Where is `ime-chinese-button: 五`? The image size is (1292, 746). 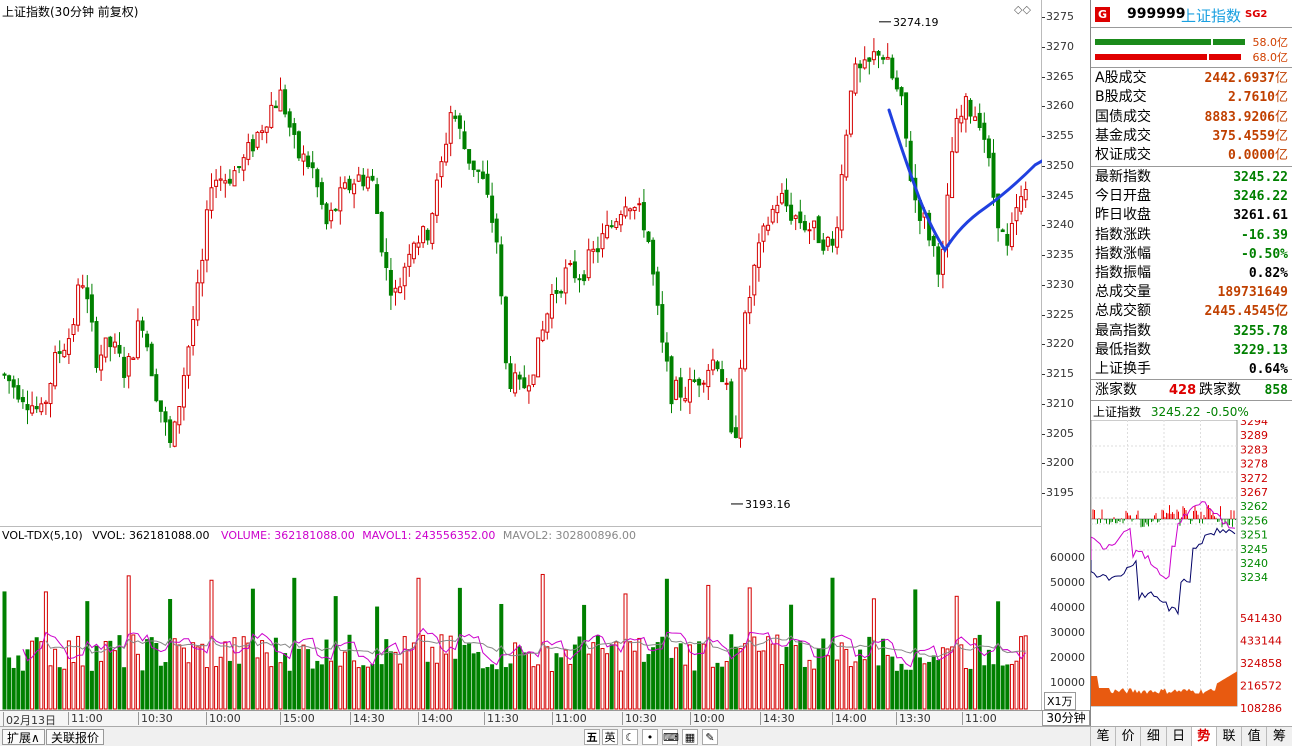
ime-chinese-button: 五 is located at coordinates (592, 737).